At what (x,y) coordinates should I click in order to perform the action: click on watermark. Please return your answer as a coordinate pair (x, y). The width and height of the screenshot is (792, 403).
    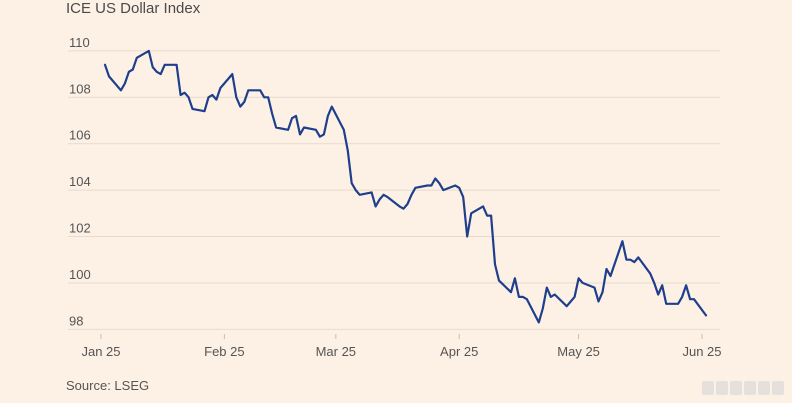
    Looking at the image, I should click on (743, 388).